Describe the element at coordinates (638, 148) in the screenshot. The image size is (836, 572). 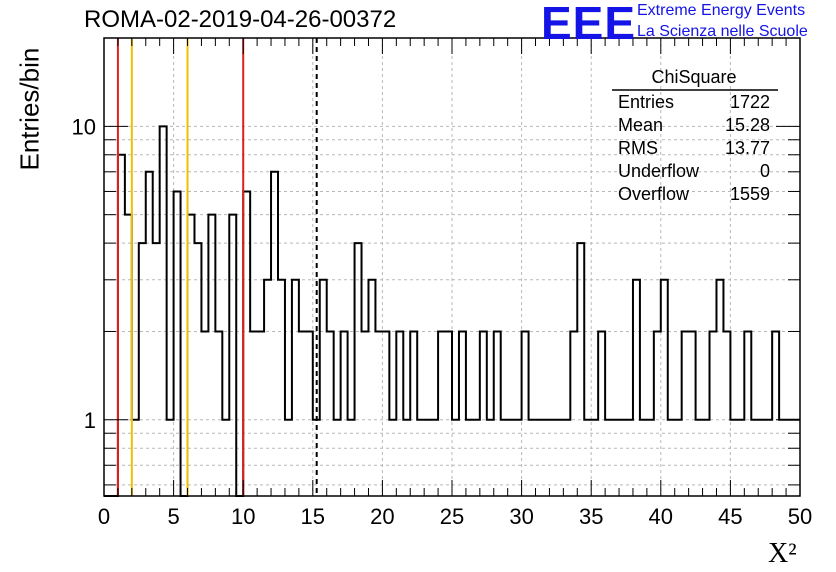
I see `stats-label: RMS` at that location.